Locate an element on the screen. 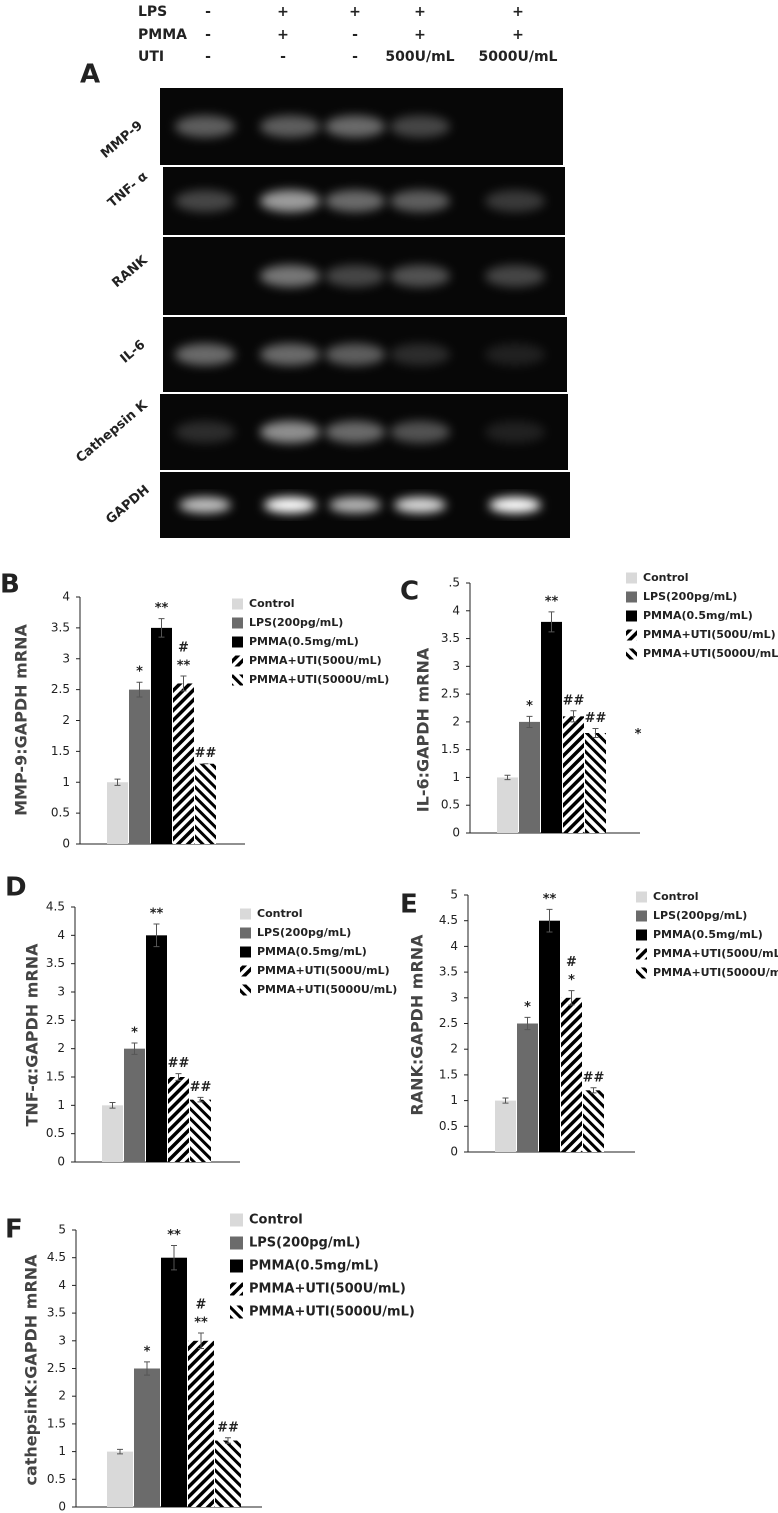  condition-name: LPS is located at coordinates (152, 12).